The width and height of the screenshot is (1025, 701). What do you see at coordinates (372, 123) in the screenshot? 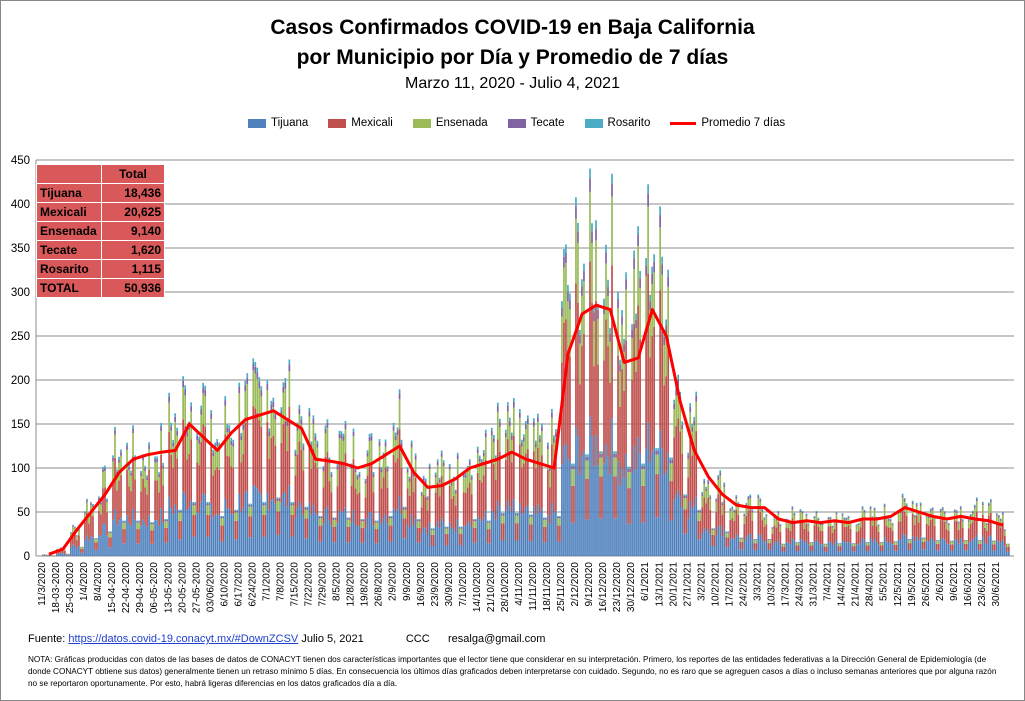
I see `legend-label-mexicali: Mexicali` at bounding box center [372, 123].